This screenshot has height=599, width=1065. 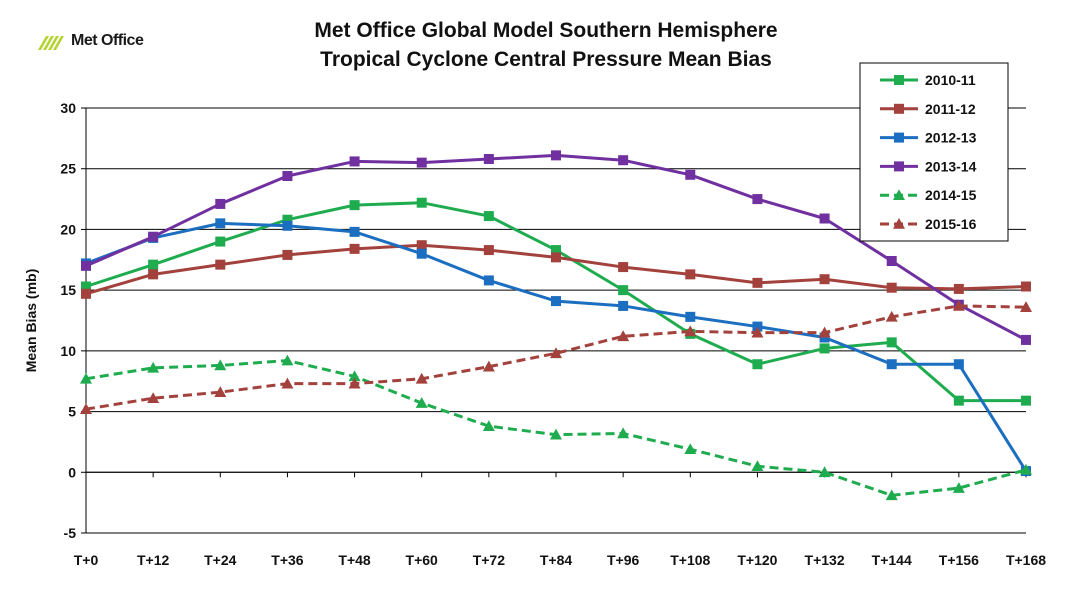 What do you see at coordinates (959, 560) in the screenshot?
I see `x-tick-label: T+156` at bounding box center [959, 560].